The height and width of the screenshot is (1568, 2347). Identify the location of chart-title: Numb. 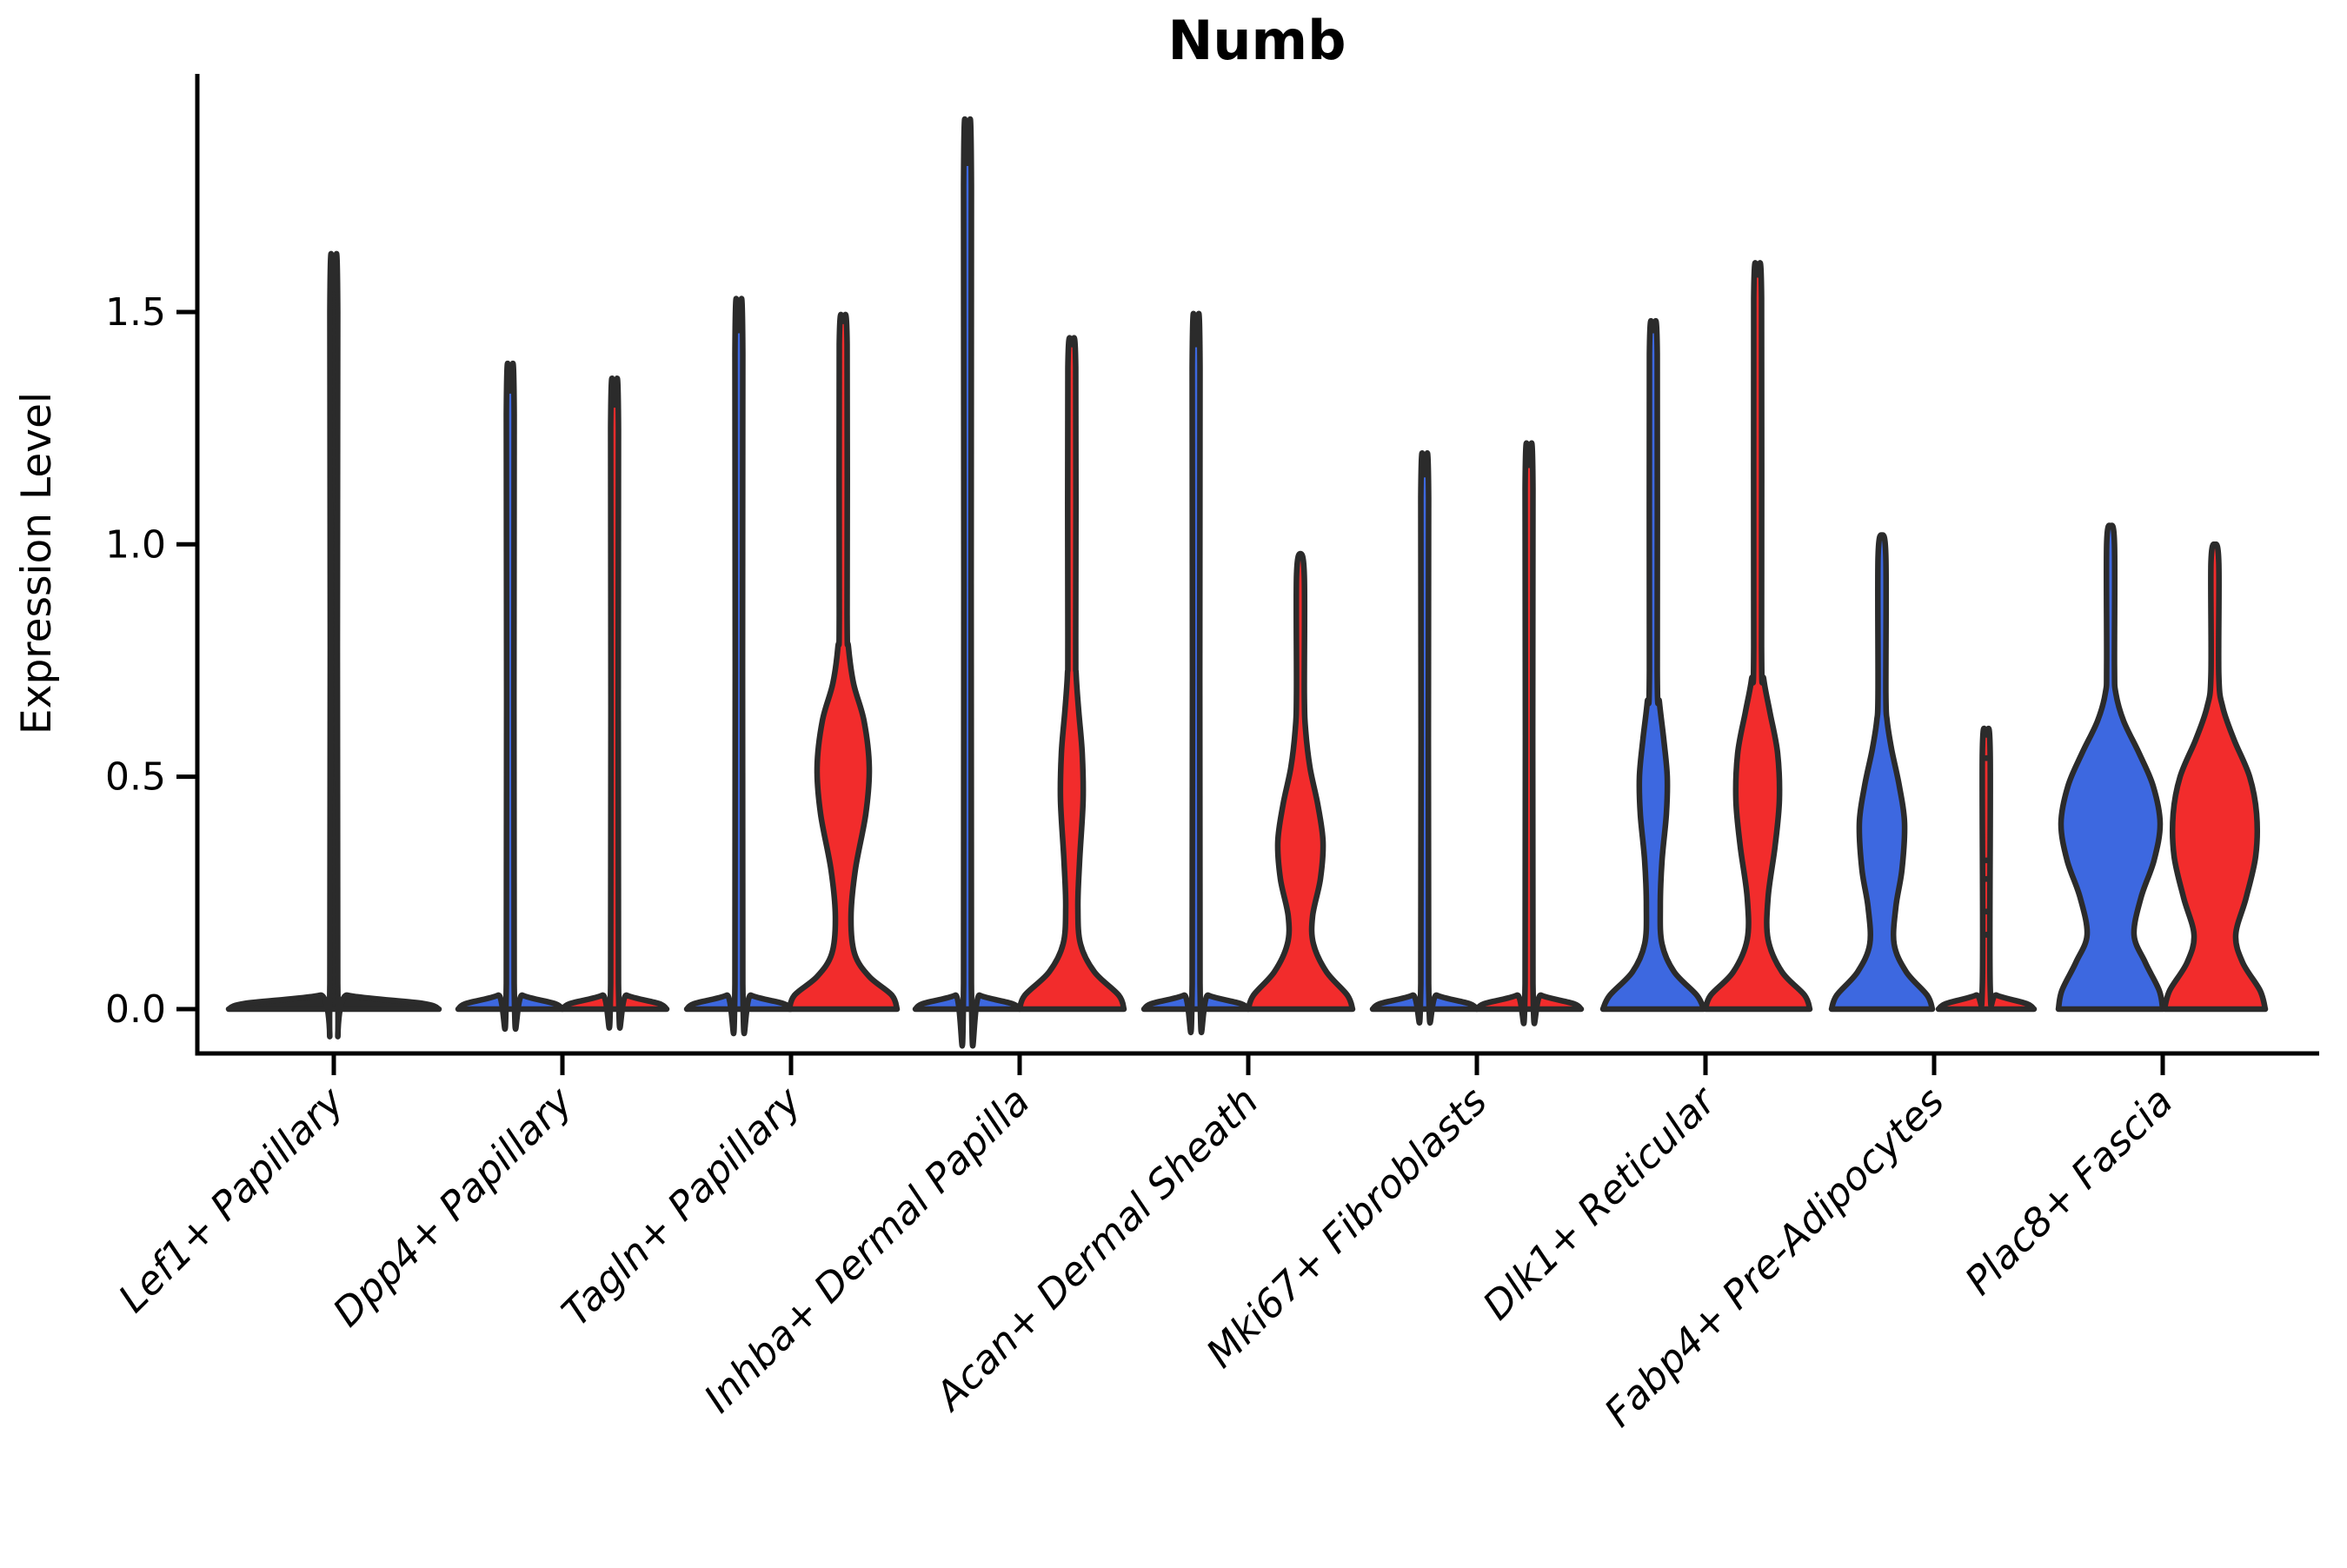
(1256, 40).